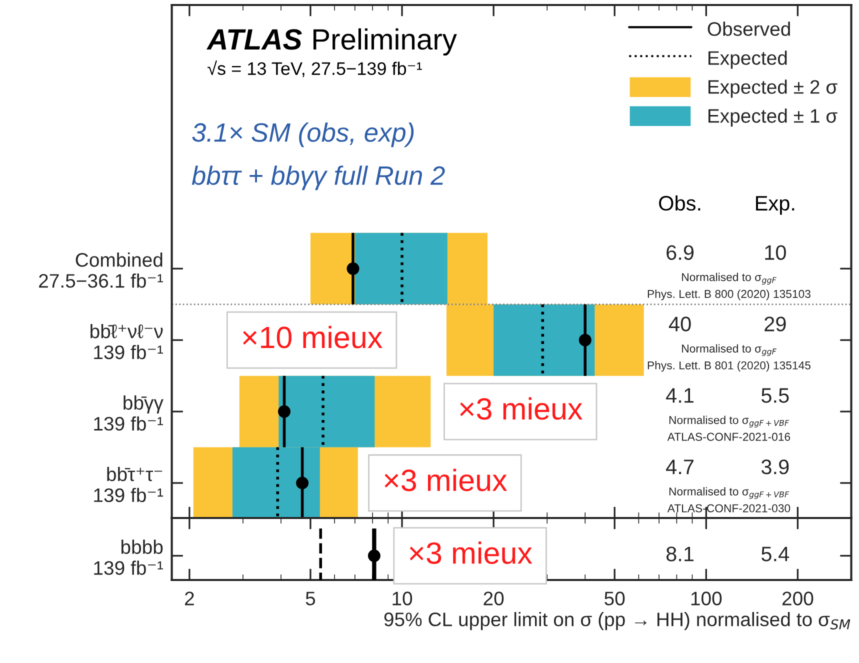  Describe the element at coordinates (706, 599) in the screenshot. I see `x-tick-label: 100` at that location.